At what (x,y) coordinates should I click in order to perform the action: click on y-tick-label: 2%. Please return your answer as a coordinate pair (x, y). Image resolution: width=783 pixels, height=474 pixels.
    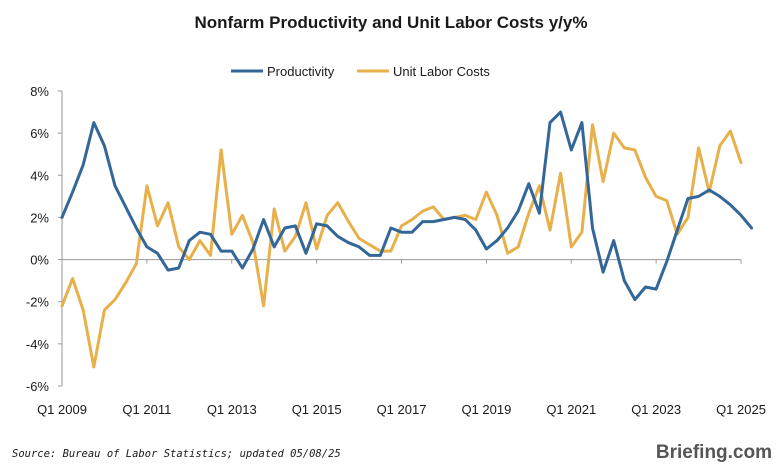
    Looking at the image, I should click on (39, 217).